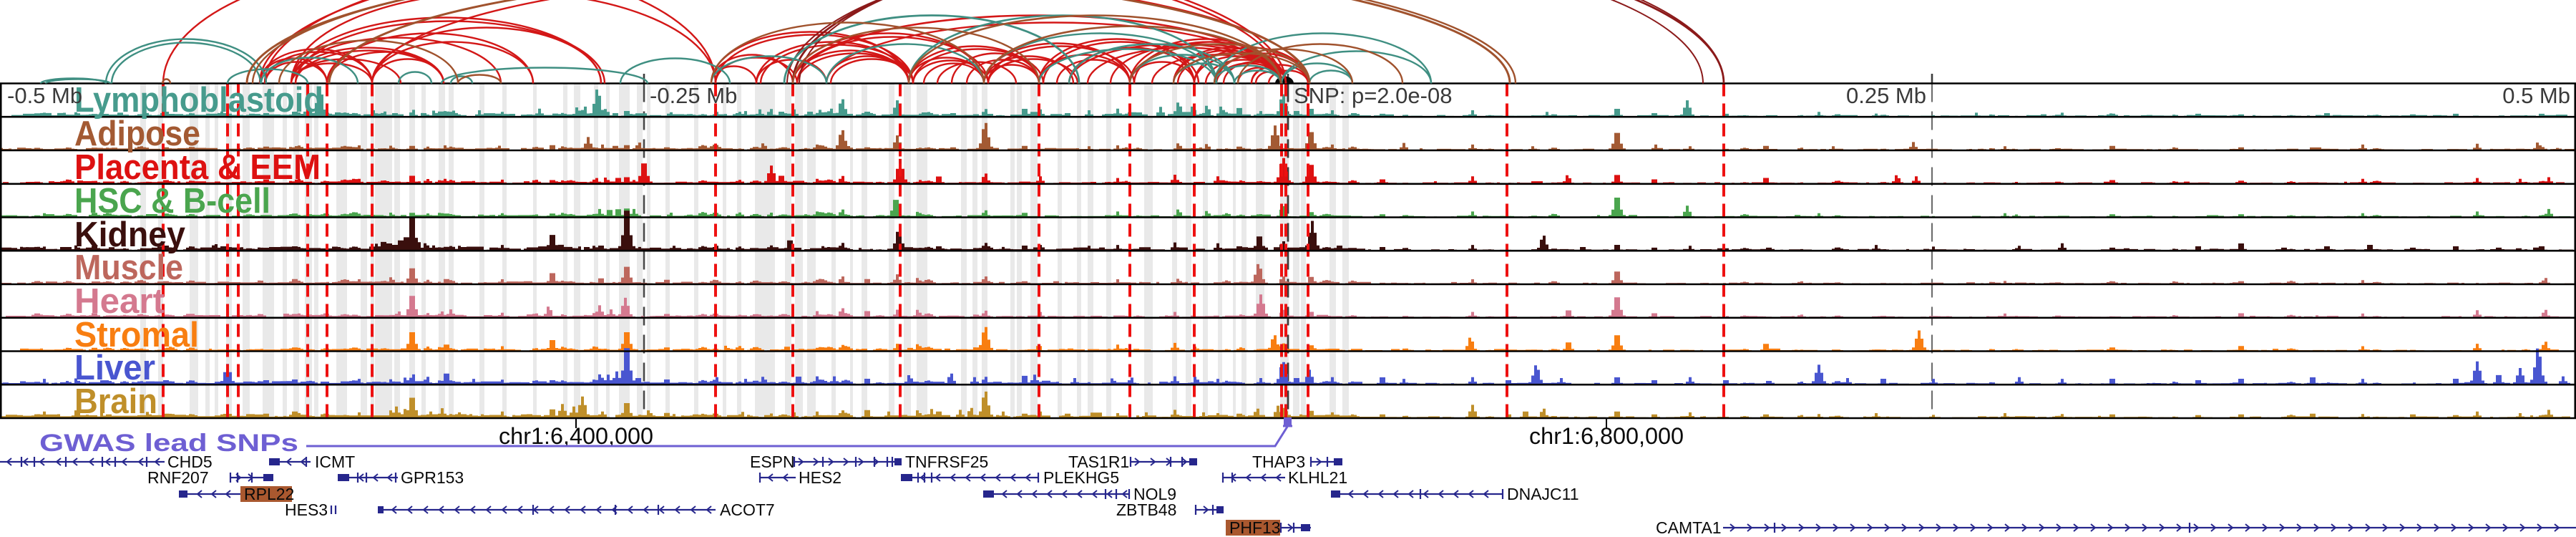  I want to click on svg-text: CAMTA1, so click(1689, 527).